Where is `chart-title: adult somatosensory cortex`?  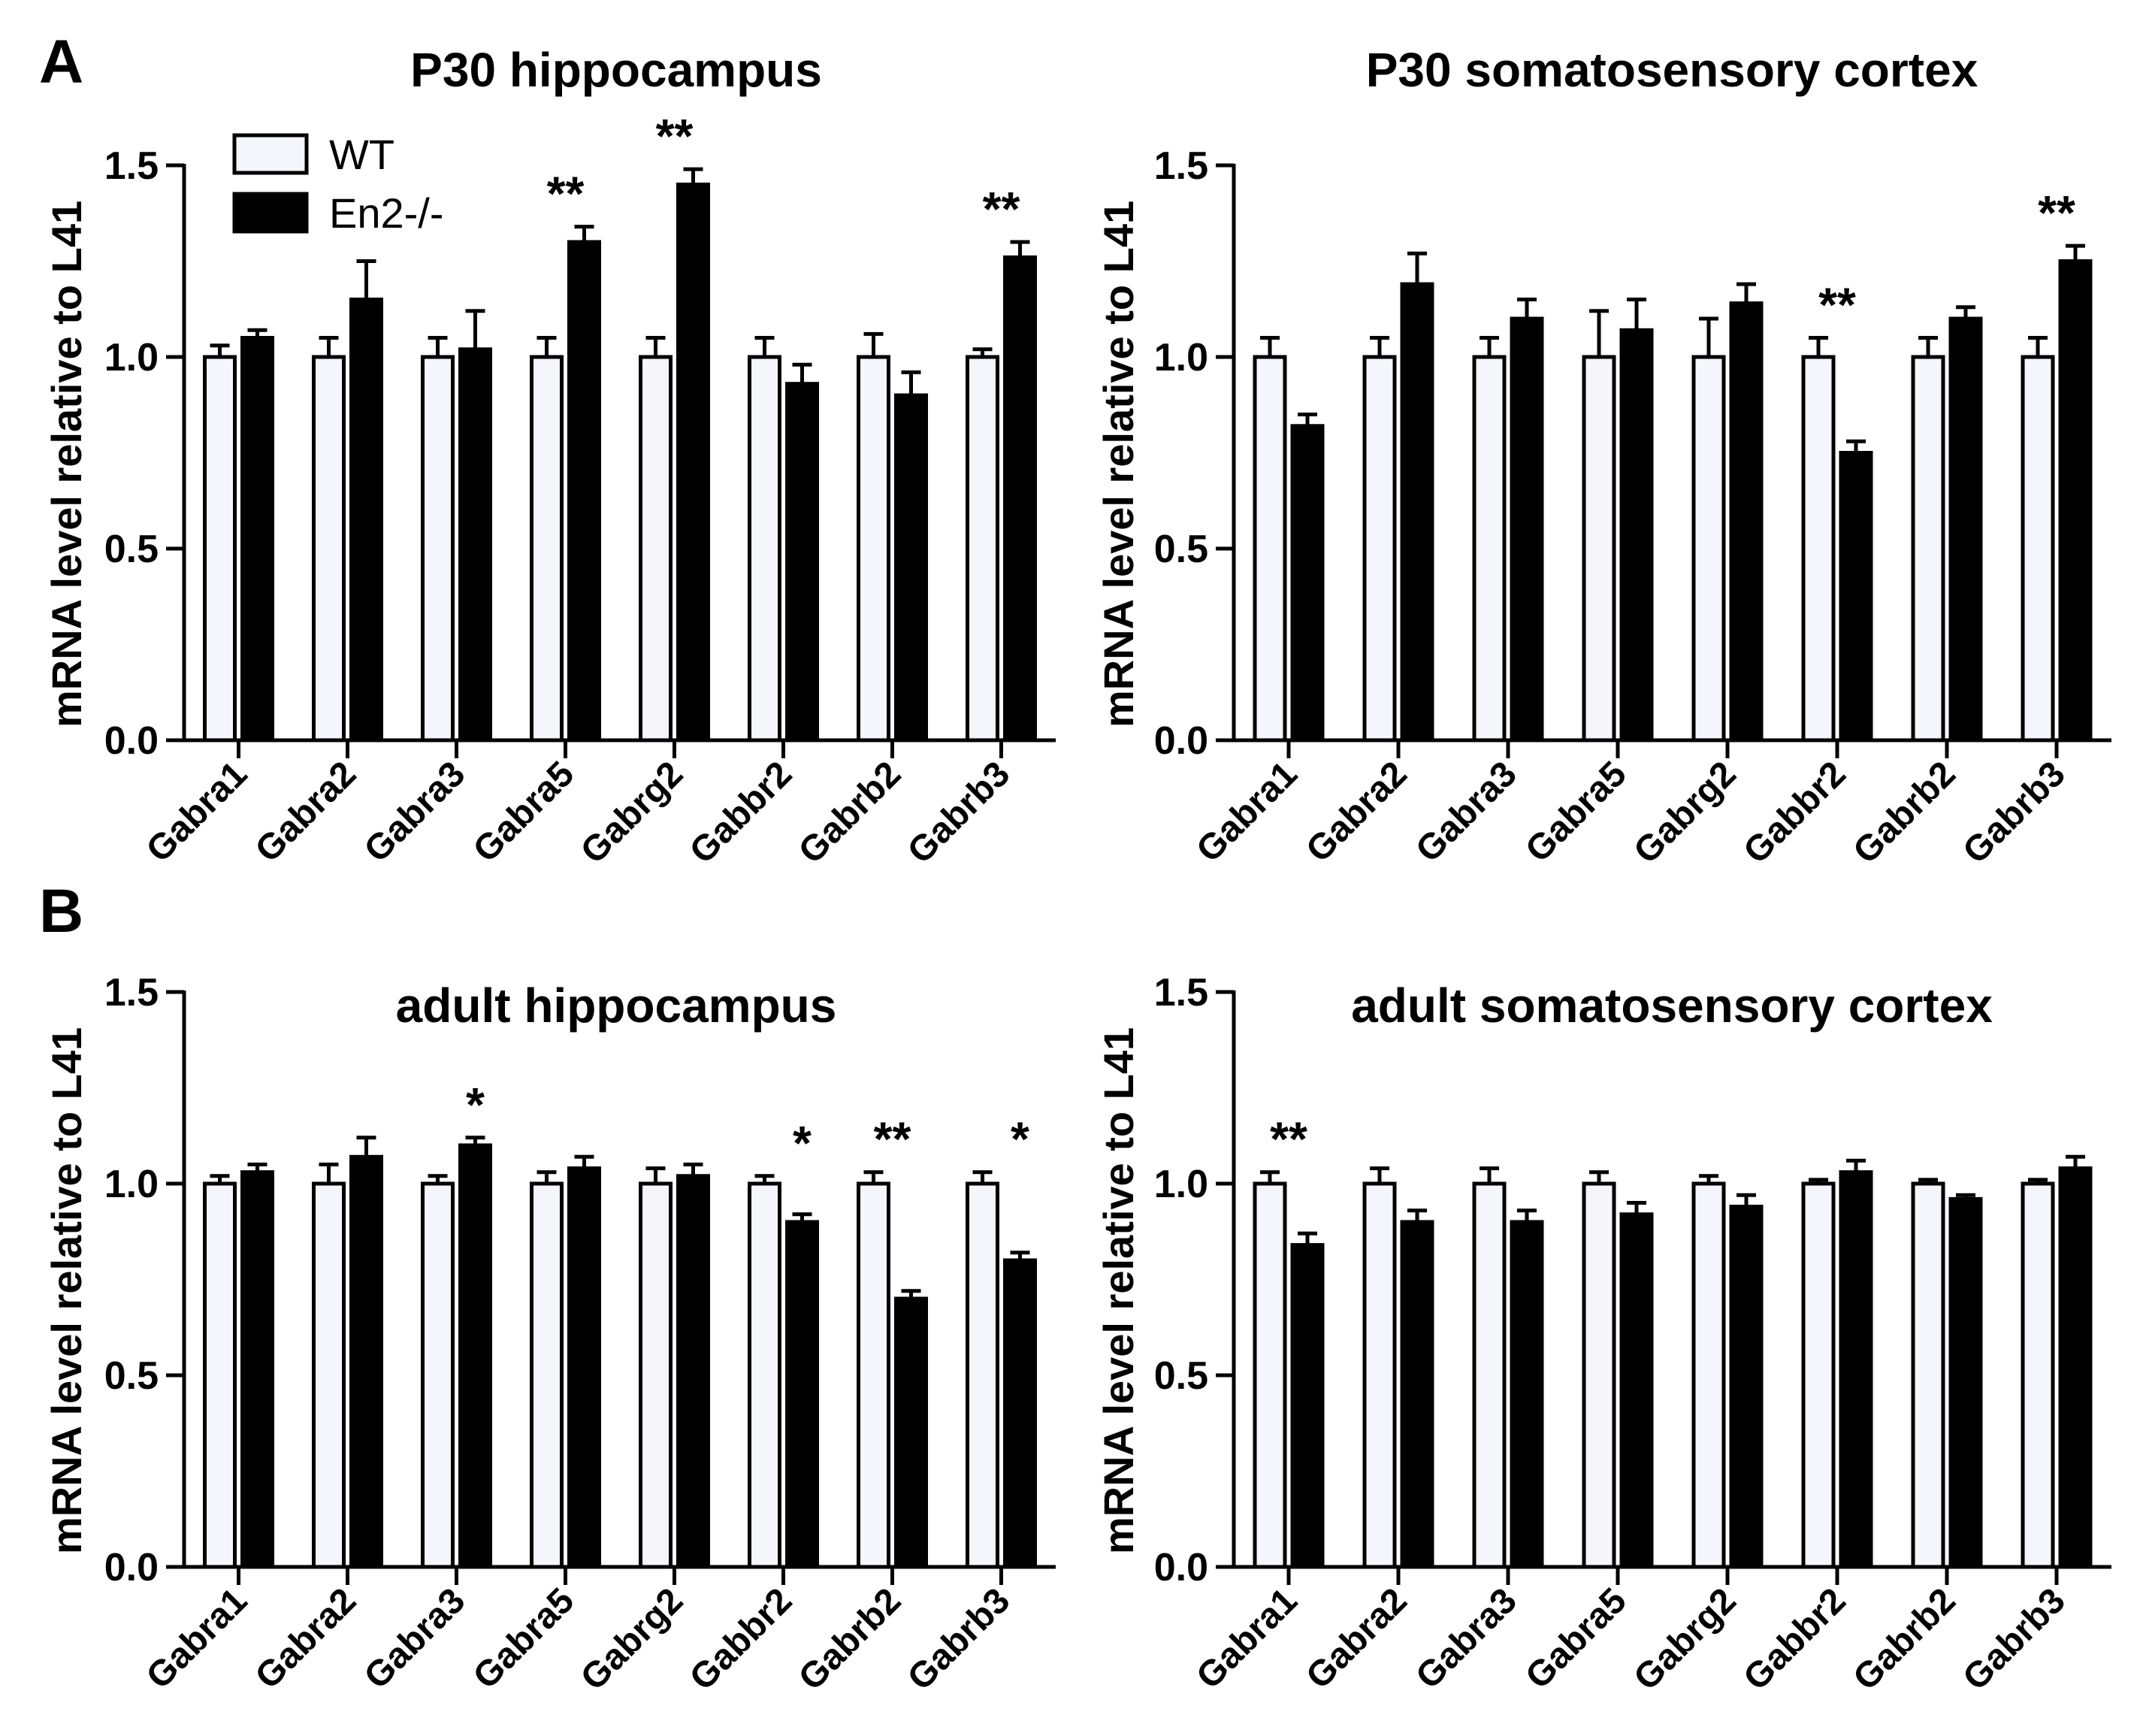
chart-title: adult somatosensory cortex is located at coordinates (1672, 1005).